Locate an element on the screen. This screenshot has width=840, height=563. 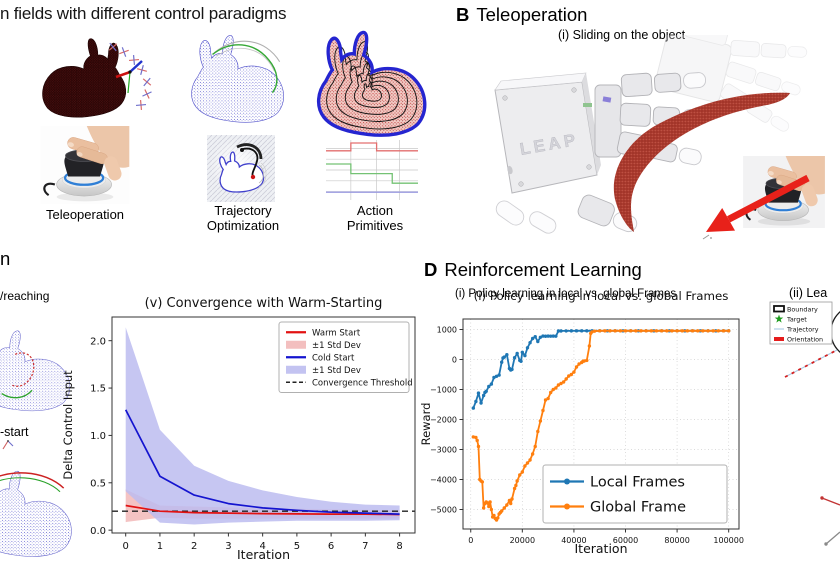
svg-text: −5000 is located at coordinates (443, 509).